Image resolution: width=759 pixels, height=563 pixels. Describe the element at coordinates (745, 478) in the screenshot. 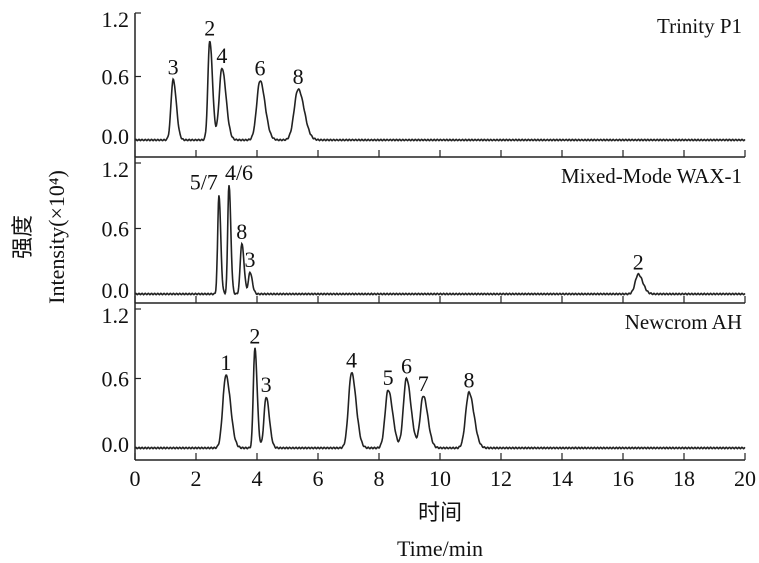

I see `x-tick-label: 20` at that location.